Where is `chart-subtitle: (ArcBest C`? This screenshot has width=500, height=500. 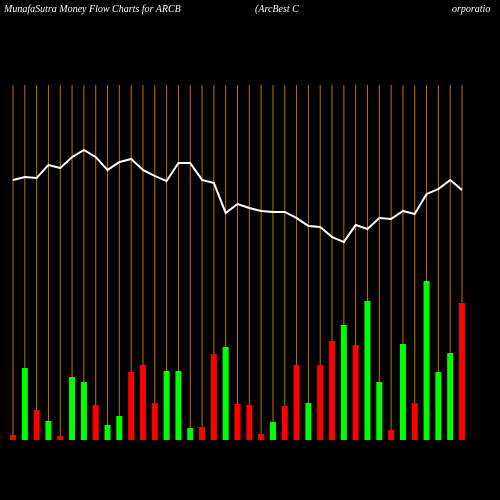 chart-subtitle: (ArcBest C is located at coordinates (277, 9).